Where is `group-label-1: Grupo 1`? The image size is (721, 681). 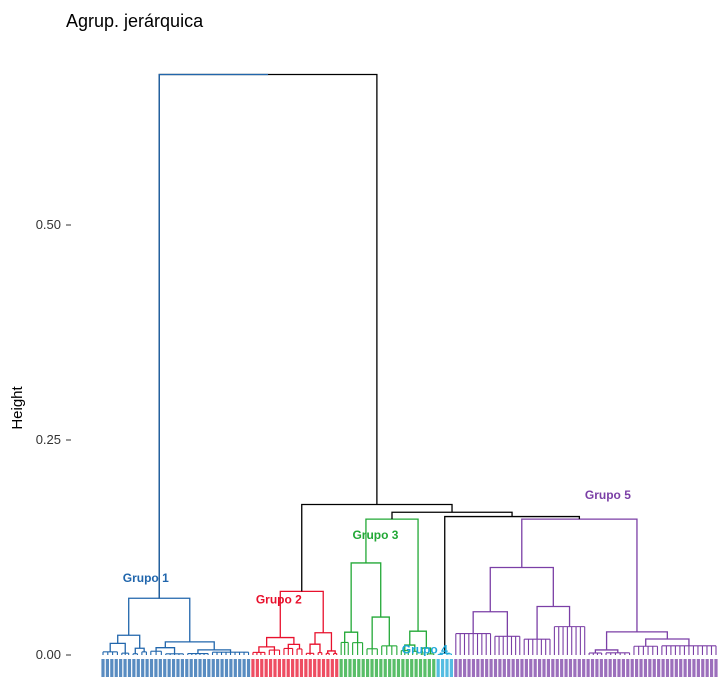 group-label-1: Grupo 1 is located at coordinates (146, 578).